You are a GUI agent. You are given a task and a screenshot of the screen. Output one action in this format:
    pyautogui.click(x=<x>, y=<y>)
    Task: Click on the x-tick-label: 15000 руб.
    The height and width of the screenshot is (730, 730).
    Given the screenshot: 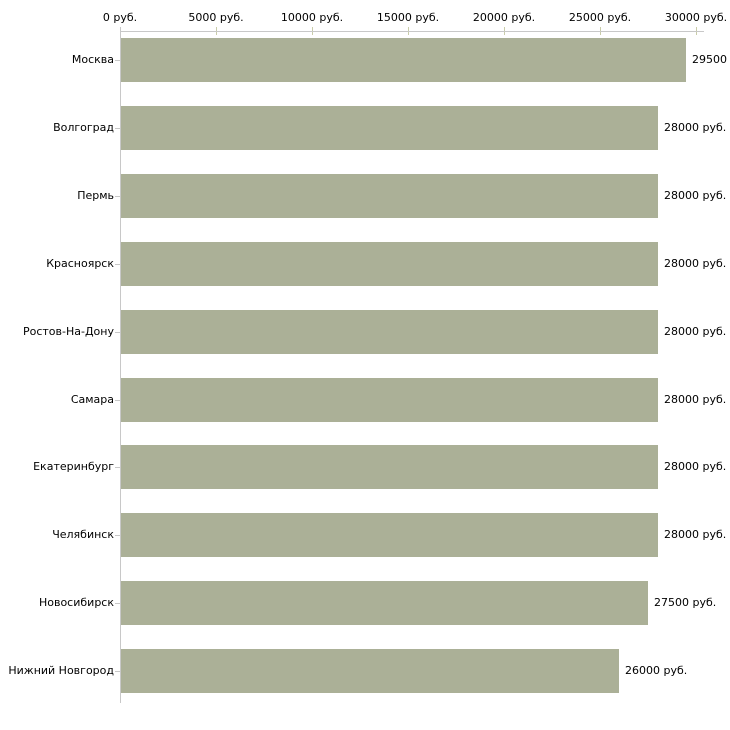 What is the action you would take?
    pyautogui.click(x=408, y=17)
    